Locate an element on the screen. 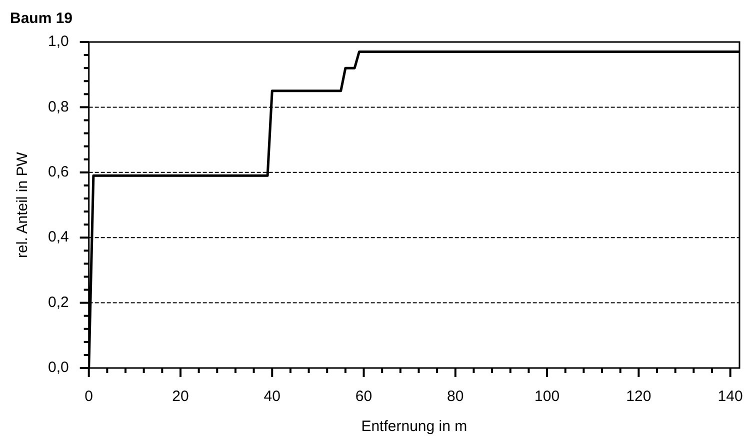  chart-title: Baum 19 is located at coordinates (41, 19).